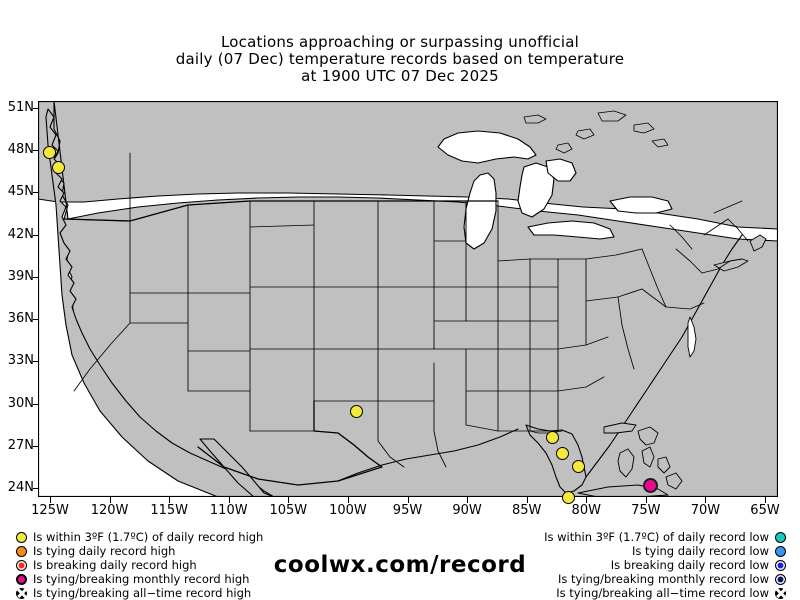 The height and width of the screenshot is (600, 800). What do you see at coordinates (21, 565) in the screenshot?
I see `breaking-high-icon` at bounding box center [21, 565].